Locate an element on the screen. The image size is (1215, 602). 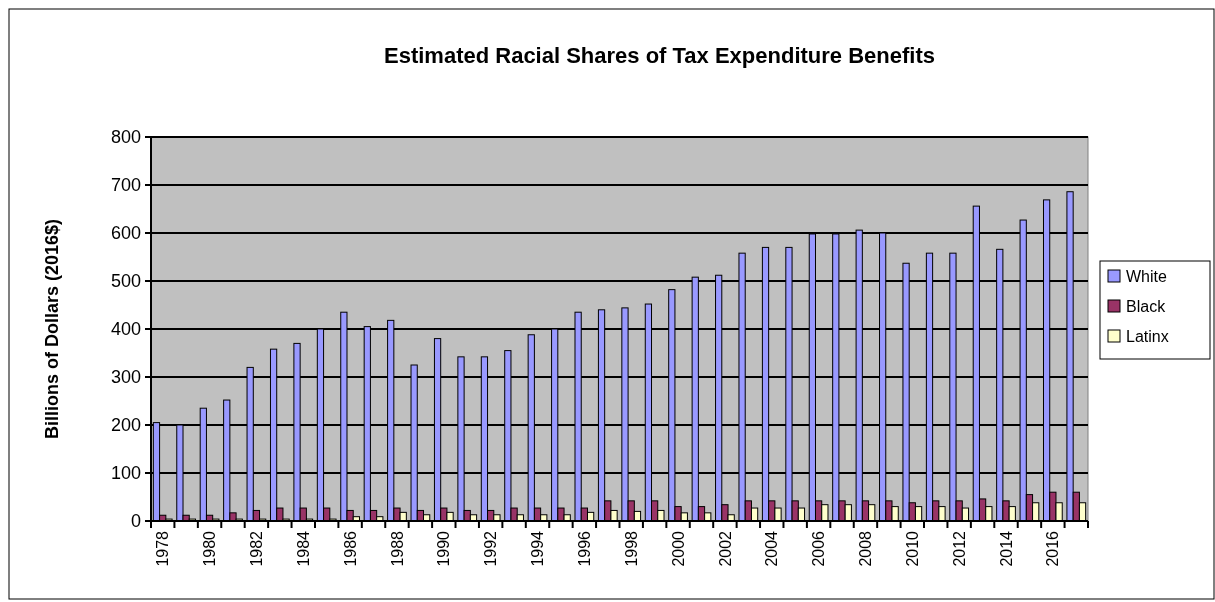
x-tick-label: 1990 is located at coordinates (444, 548).